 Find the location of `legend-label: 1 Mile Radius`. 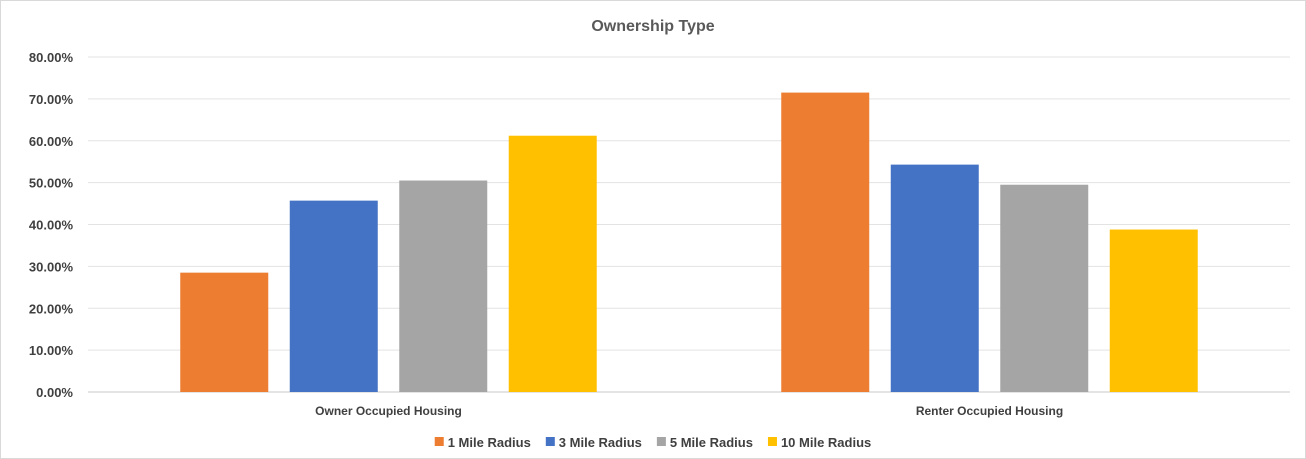

legend-label: 1 Mile Radius is located at coordinates (489, 442).